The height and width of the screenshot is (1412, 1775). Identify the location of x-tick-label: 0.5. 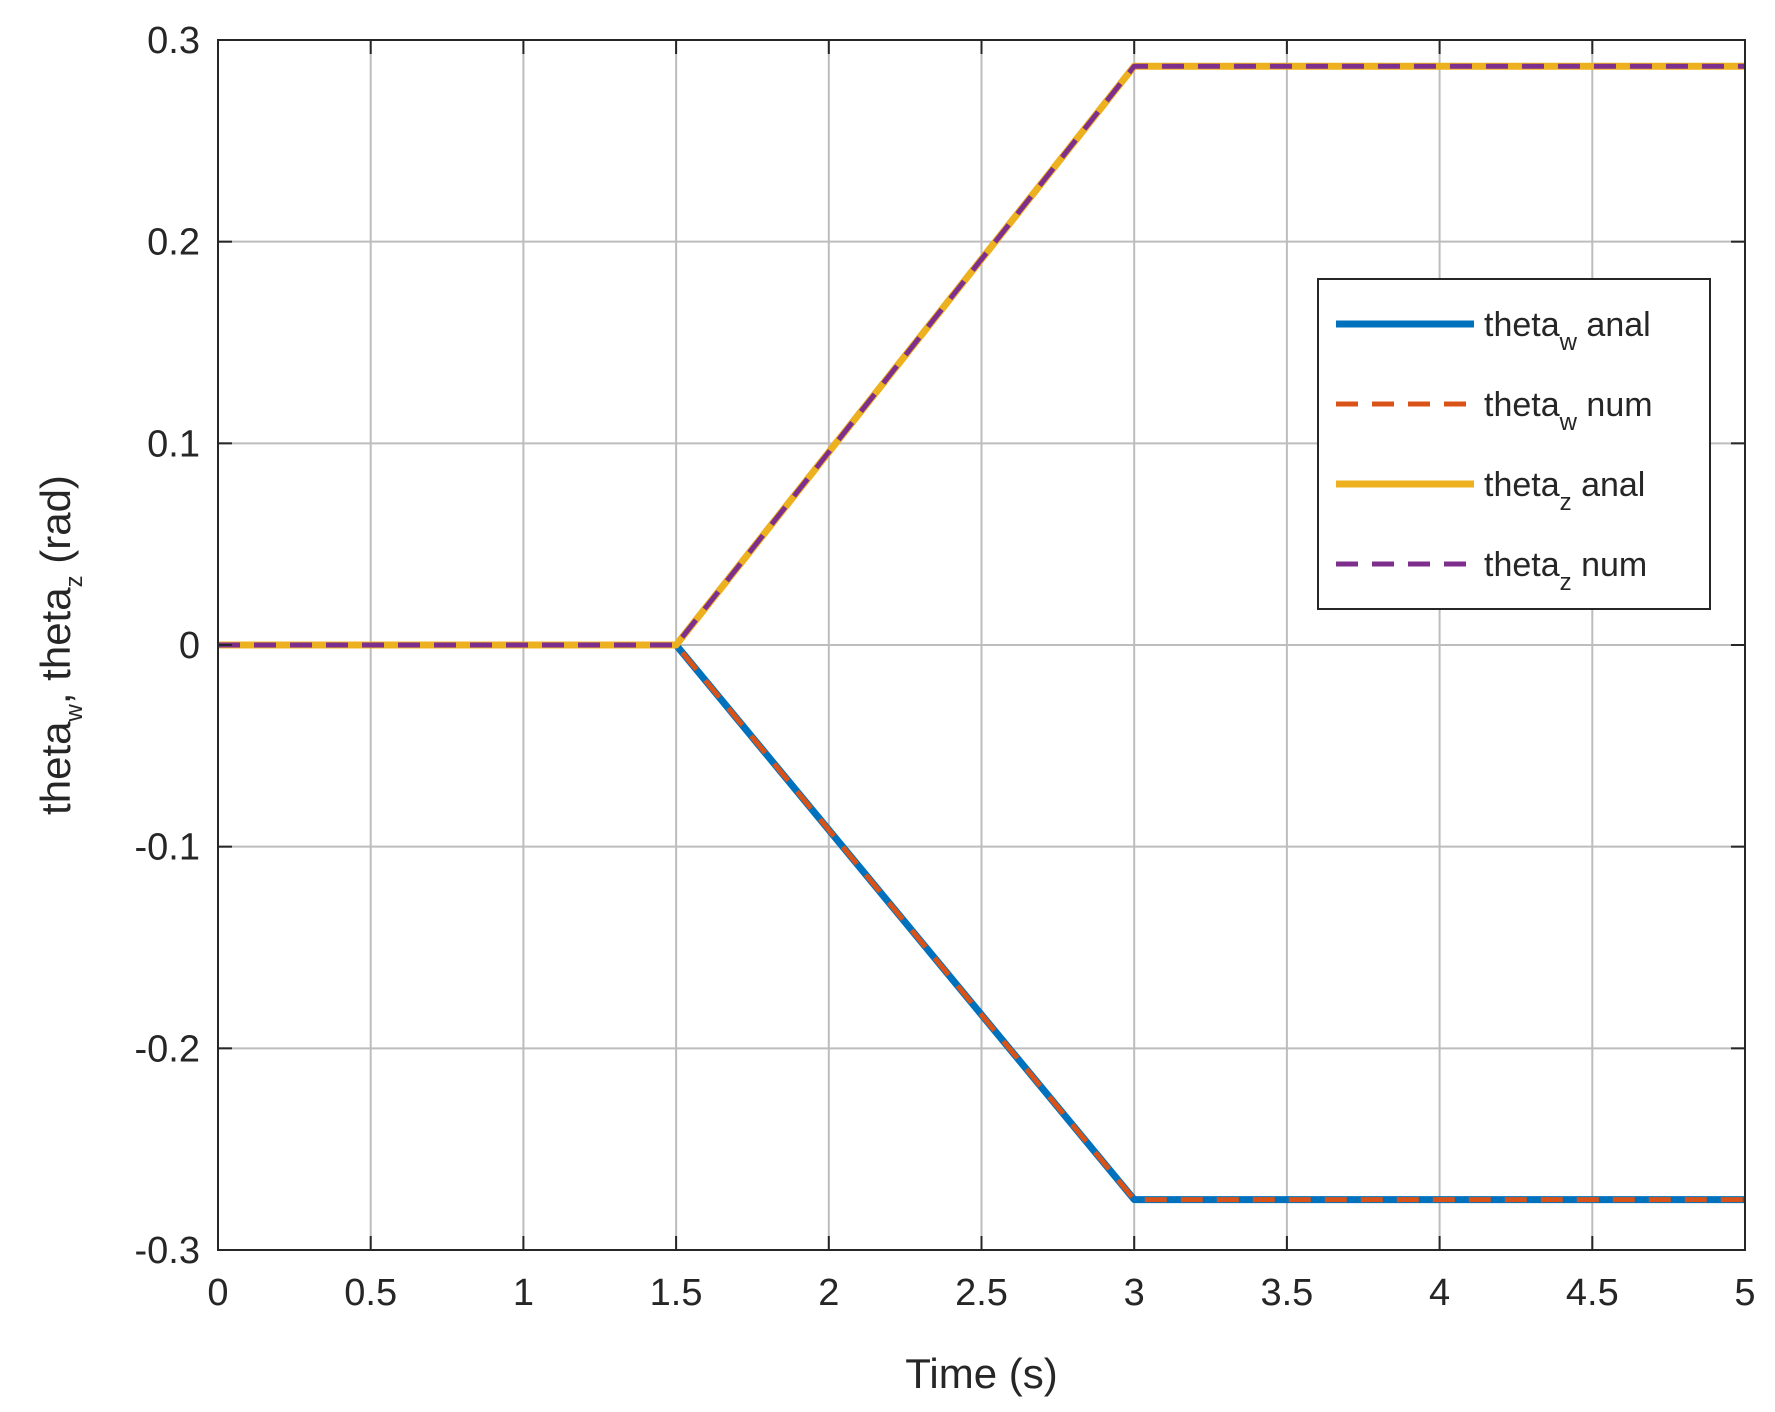
(370, 1293).